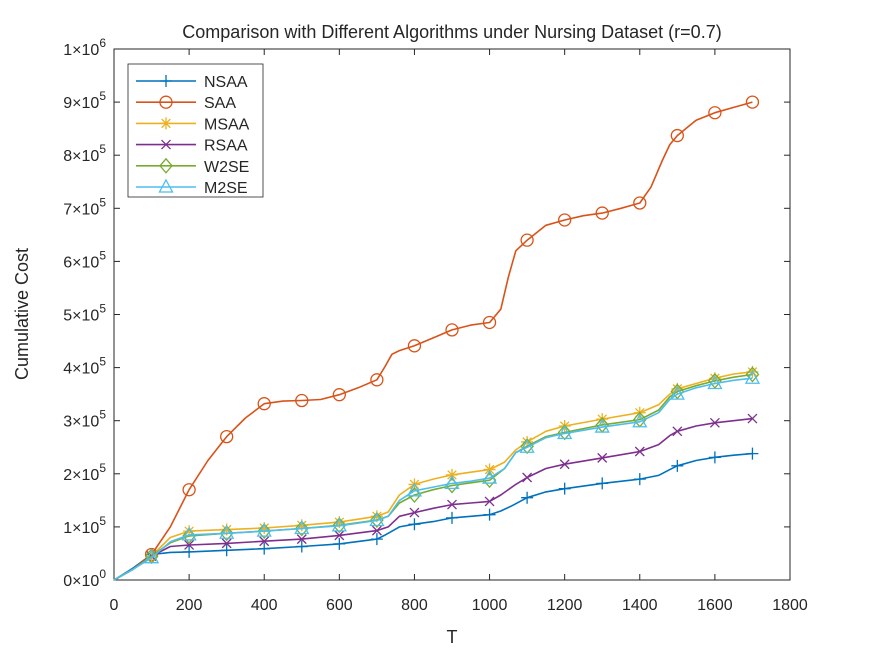 The height and width of the screenshot is (656, 875). Describe the element at coordinates (565, 605) in the screenshot. I see `x-tick-label: 1200` at that location.